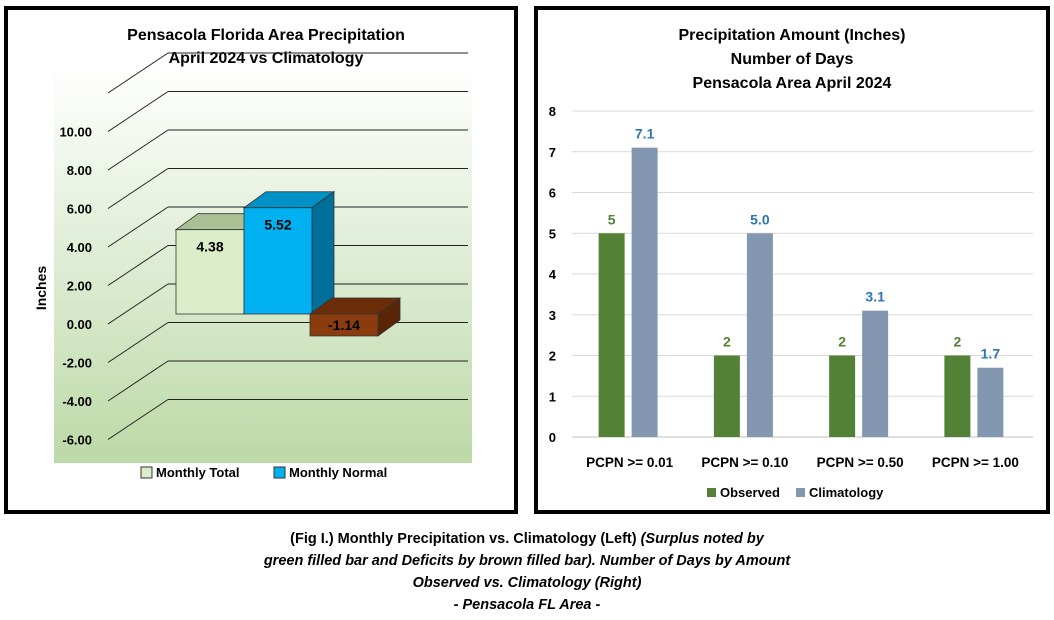 Image resolution: width=1054 pixels, height=620 pixels. I want to click on departure-bar-front, so click(344, 325).